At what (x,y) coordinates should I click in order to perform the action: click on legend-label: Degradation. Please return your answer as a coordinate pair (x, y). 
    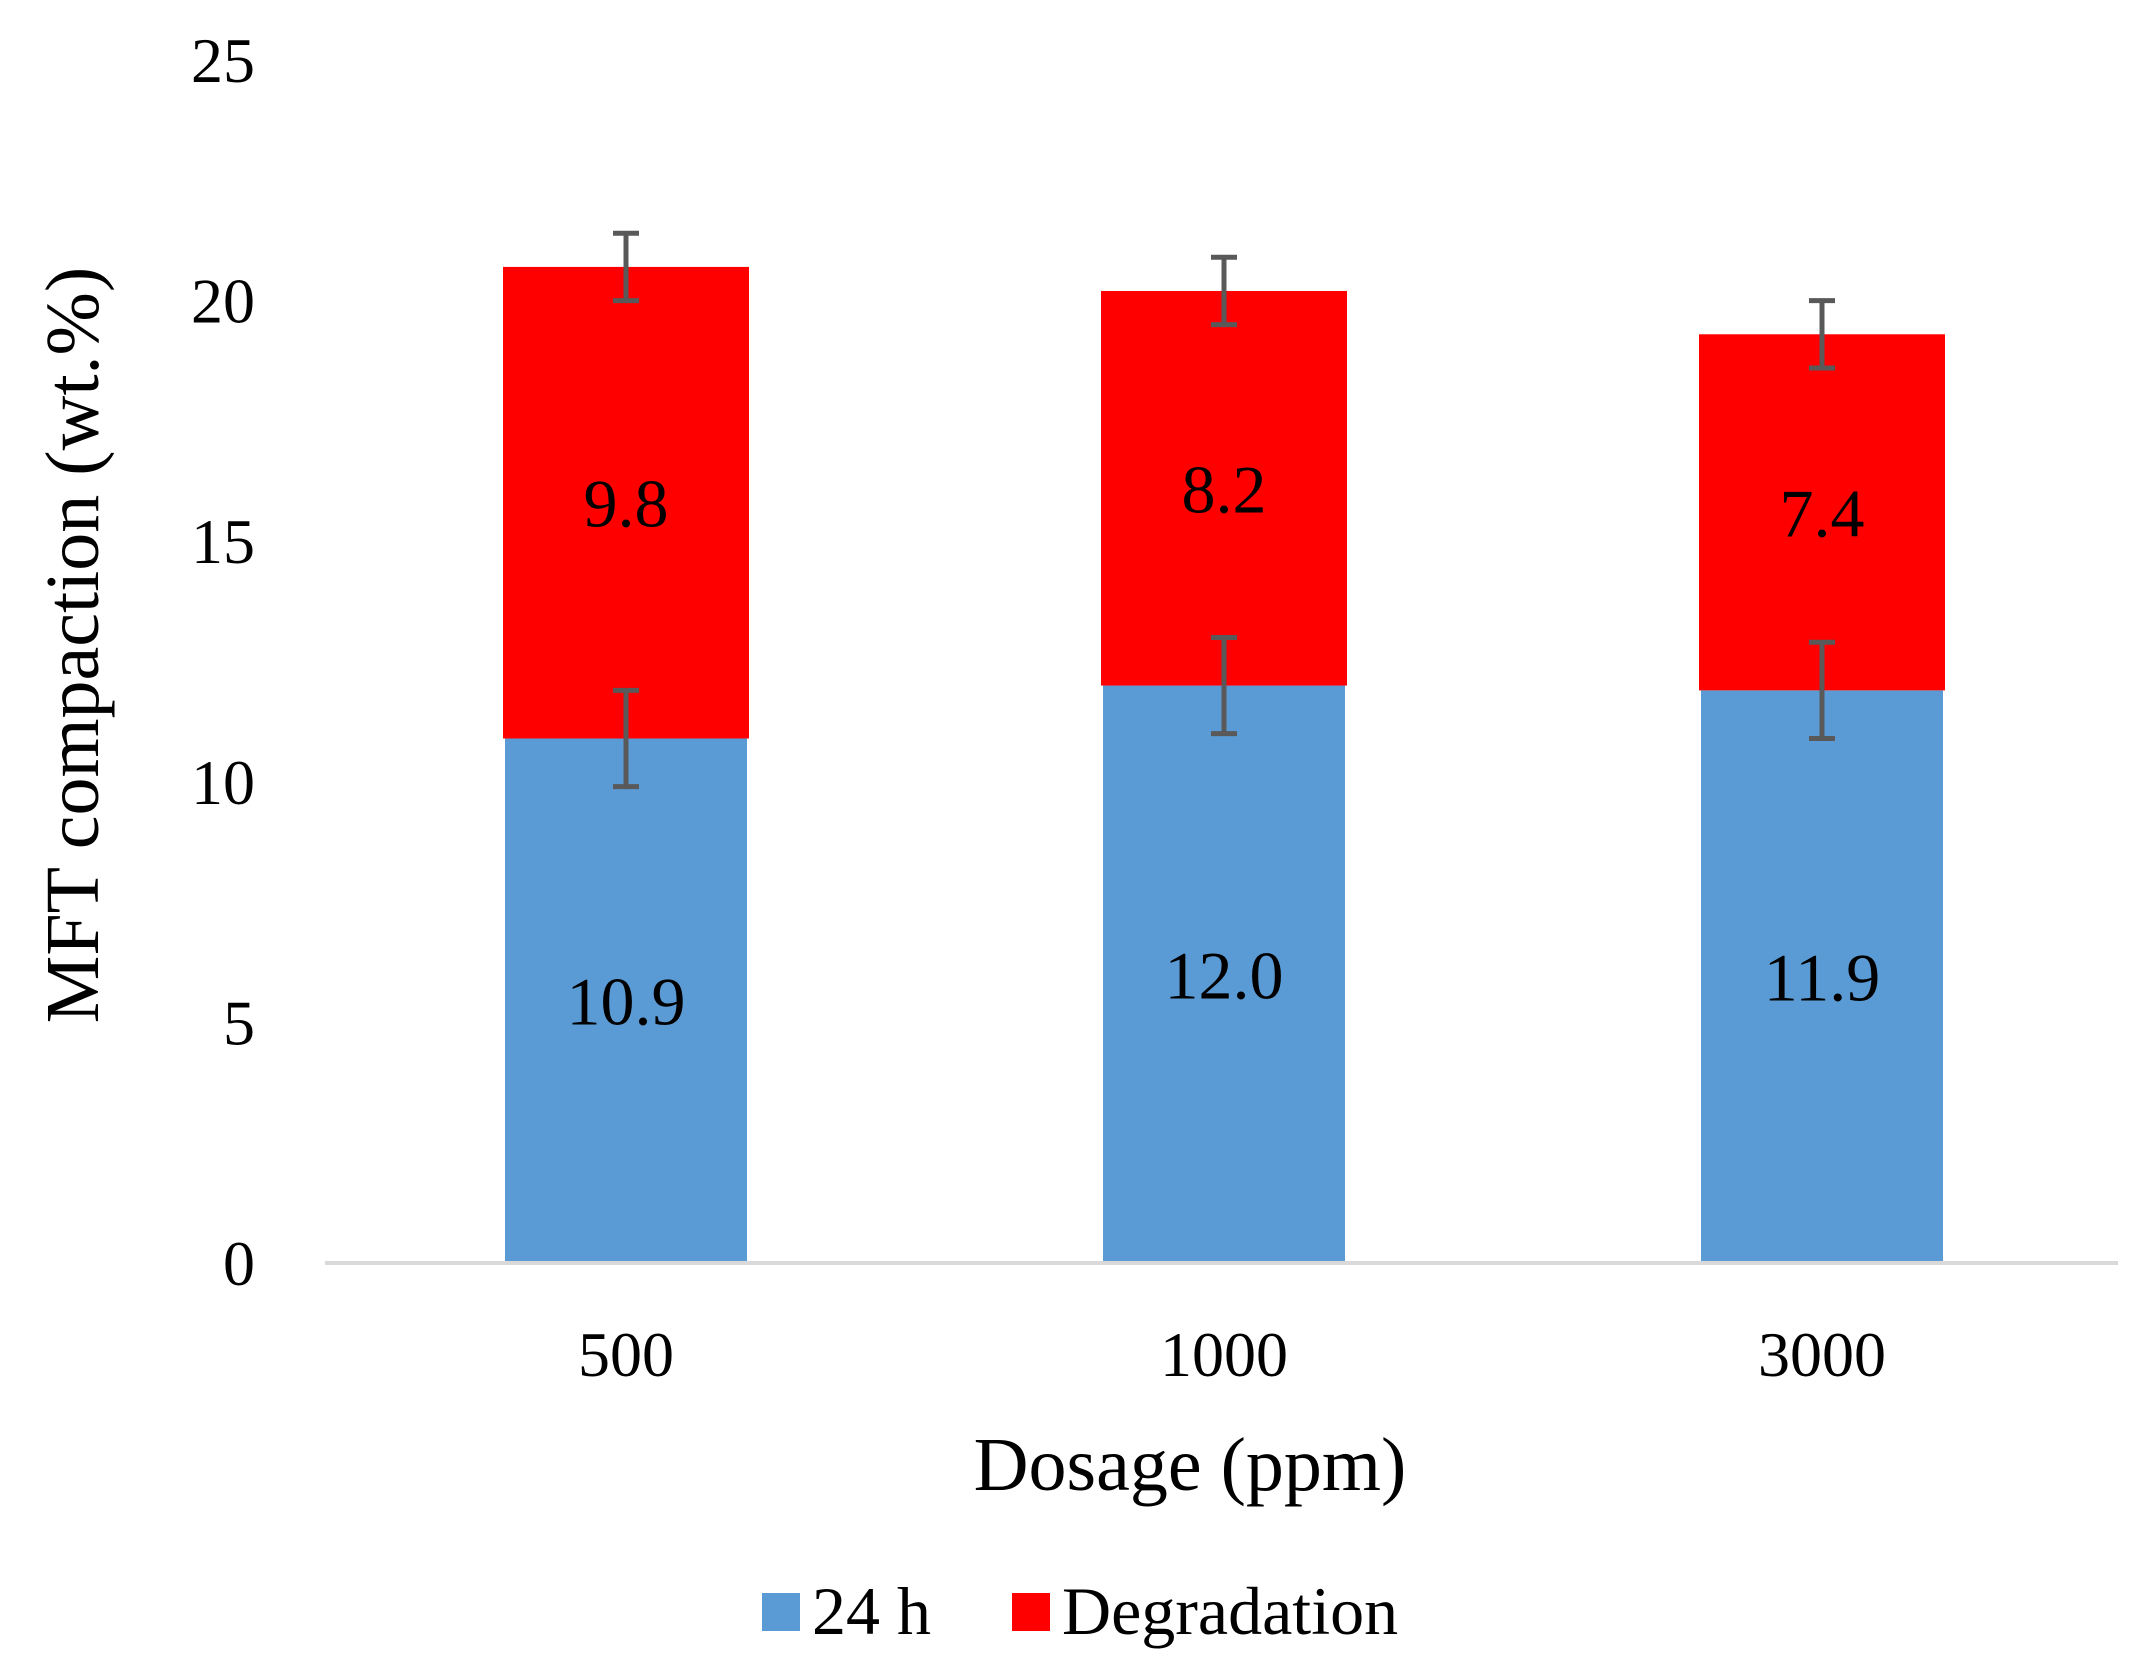
    Looking at the image, I should click on (1230, 1611).